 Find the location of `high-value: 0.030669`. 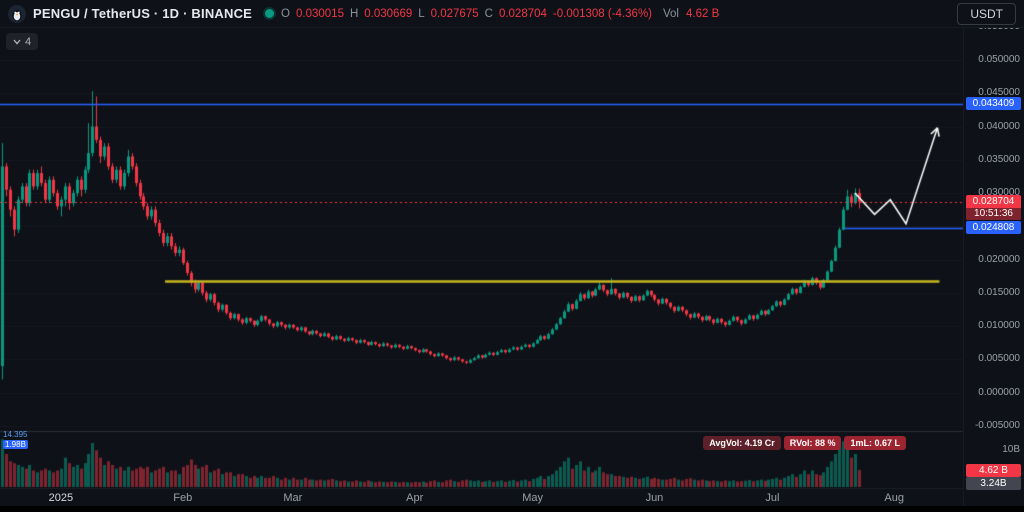

high-value: 0.030669 is located at coordinates (388, 13).